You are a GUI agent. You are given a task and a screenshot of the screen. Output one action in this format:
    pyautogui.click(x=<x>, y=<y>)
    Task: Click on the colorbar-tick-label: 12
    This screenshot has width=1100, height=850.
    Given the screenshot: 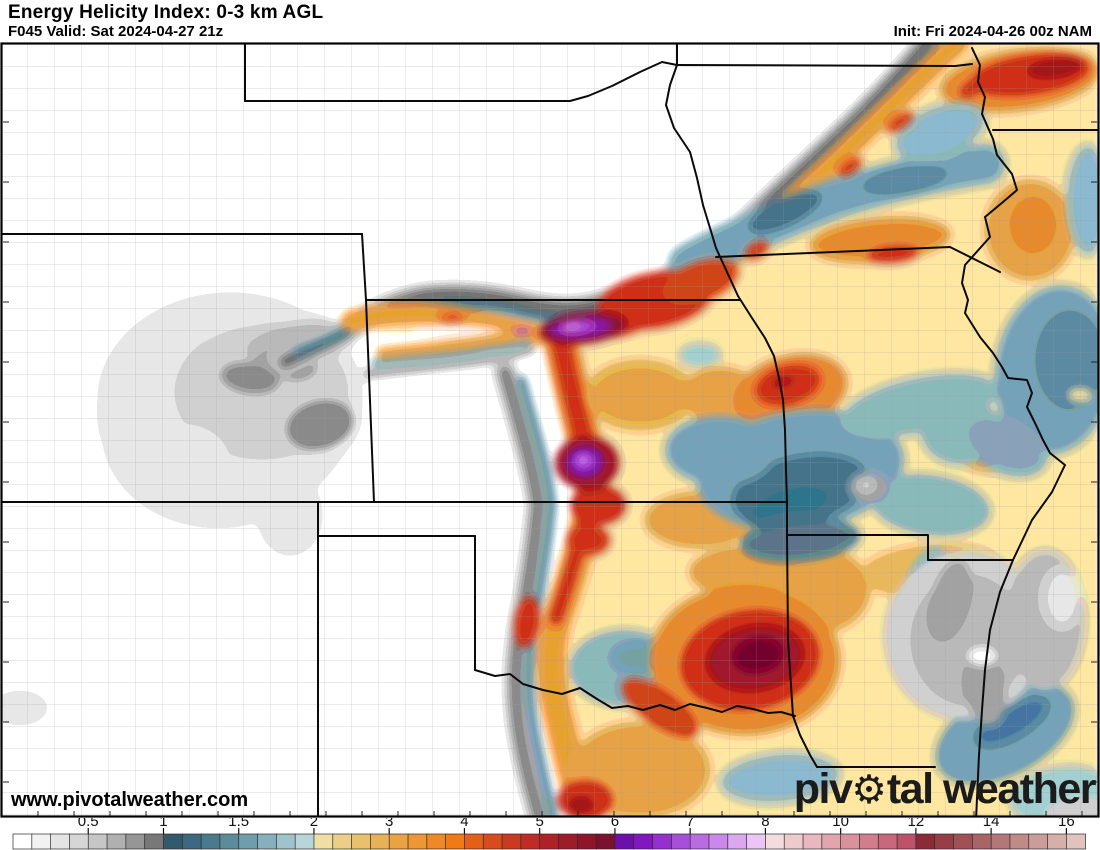 What is the action you would take?
    pyautogui.click(x=916, y=824)
    